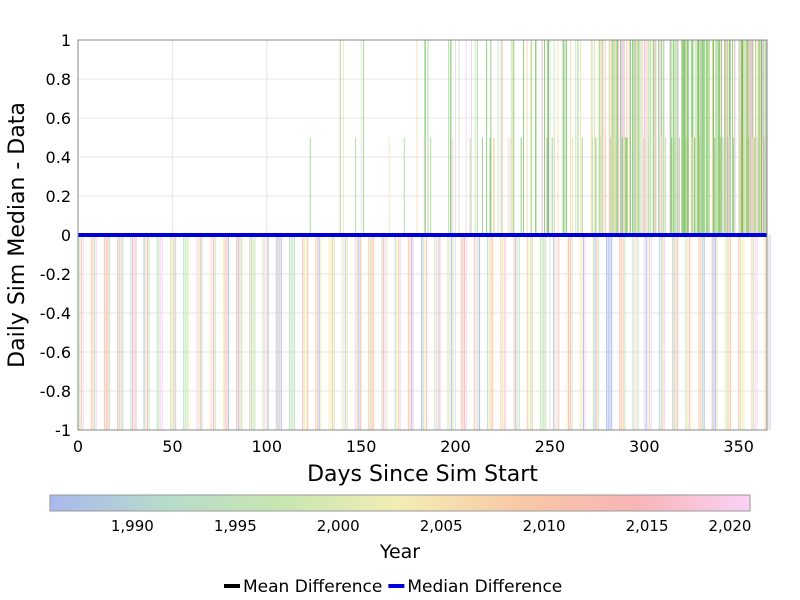  I want to click on y-tick-label: 0.4, so click(58, 157).